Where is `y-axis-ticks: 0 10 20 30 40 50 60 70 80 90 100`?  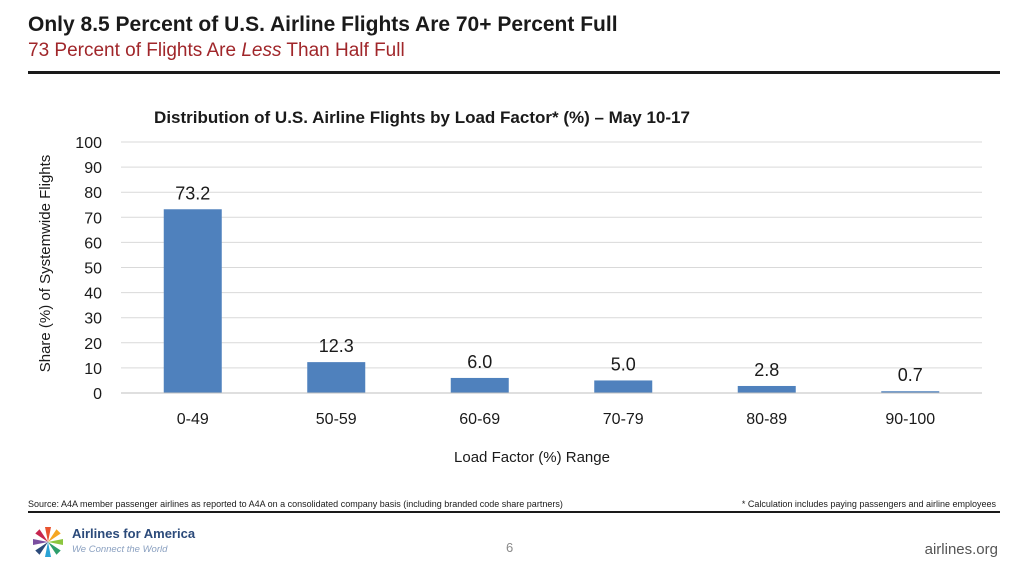 y-axis-ticks: 0 10 20 30 40 50 60 70 80 90 100 is located at coordinates (88, 269).